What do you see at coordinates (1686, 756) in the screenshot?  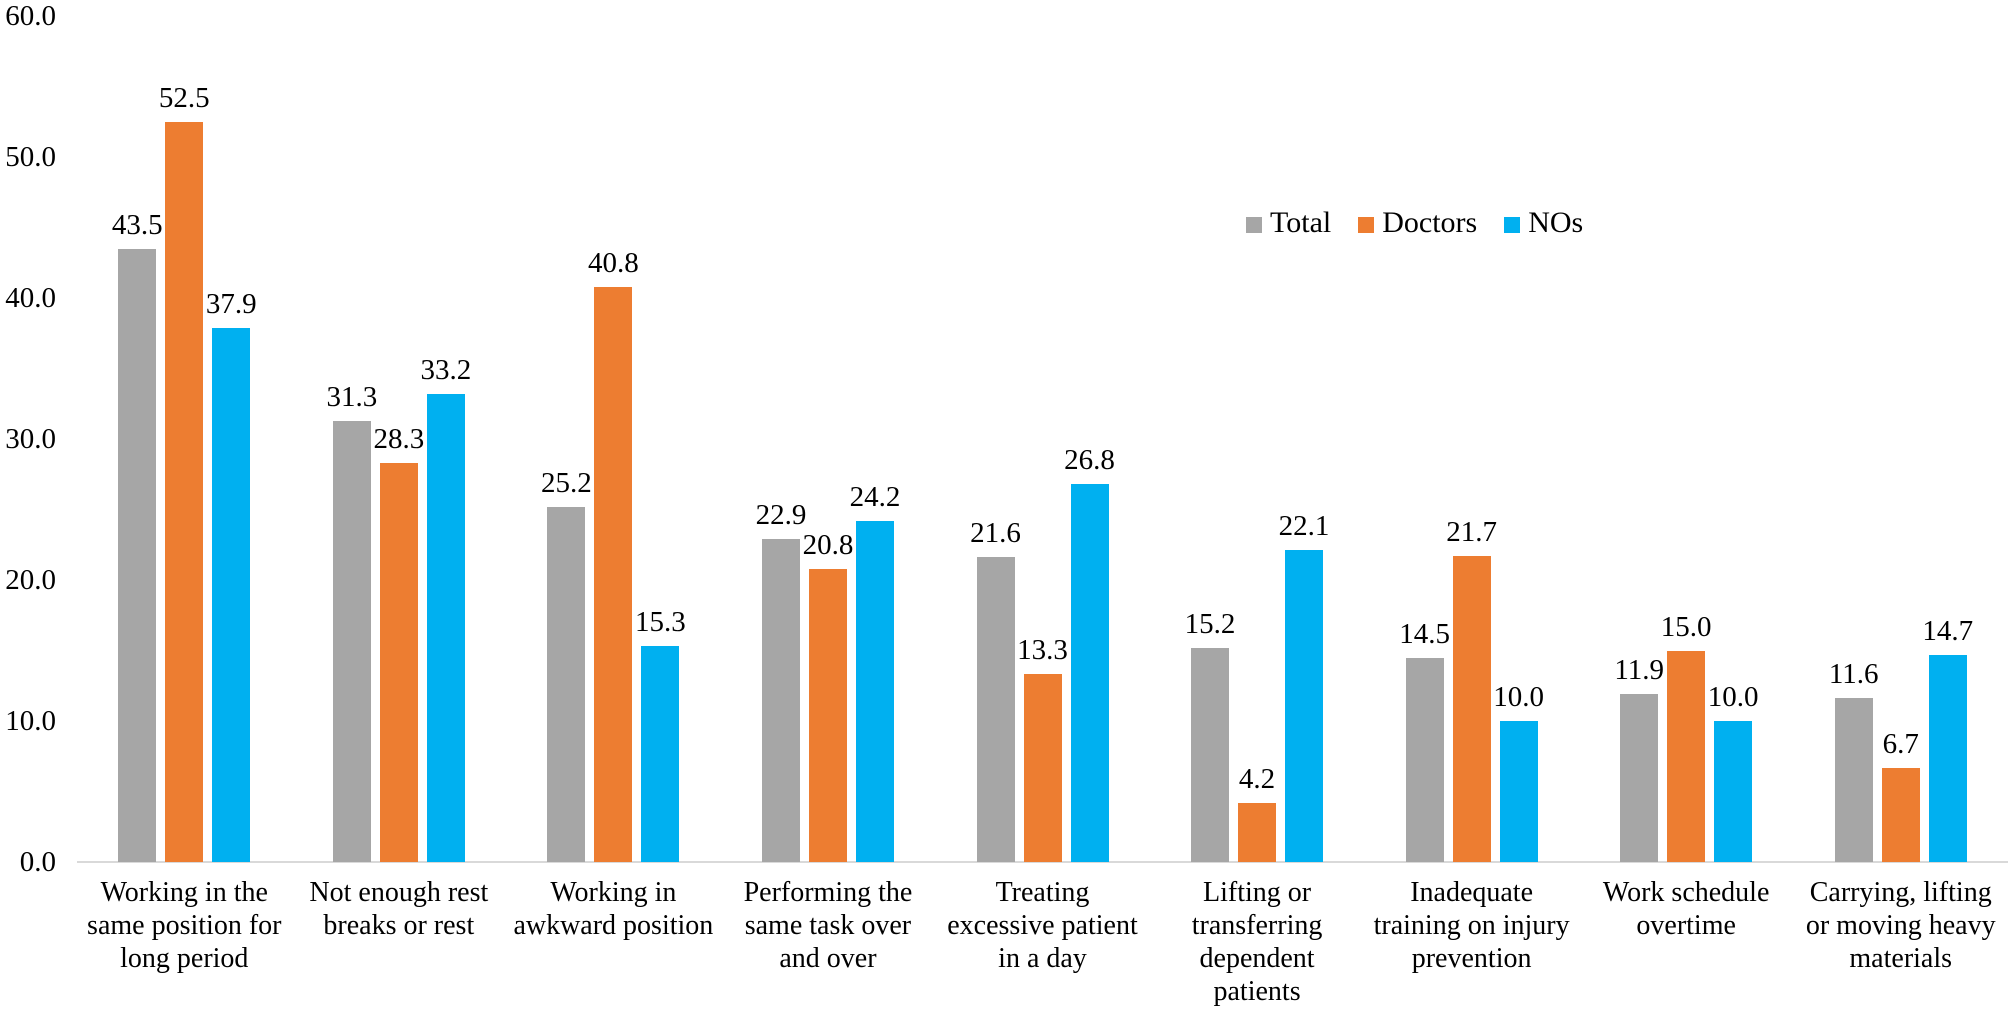 I see `bar-doctors-work-schedule-overtime` at bounding box center [1686, 756].